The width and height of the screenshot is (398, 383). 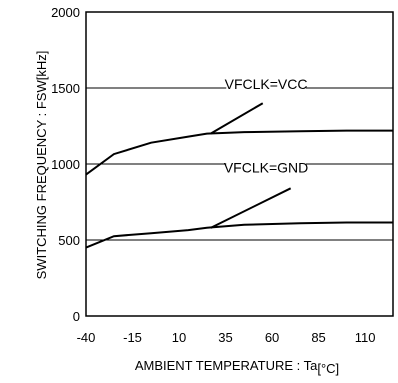 What do you see at coordinates (272, 337) in the screenshot?
I see `x-tick-label: 60` at bounding box center [272, 337].